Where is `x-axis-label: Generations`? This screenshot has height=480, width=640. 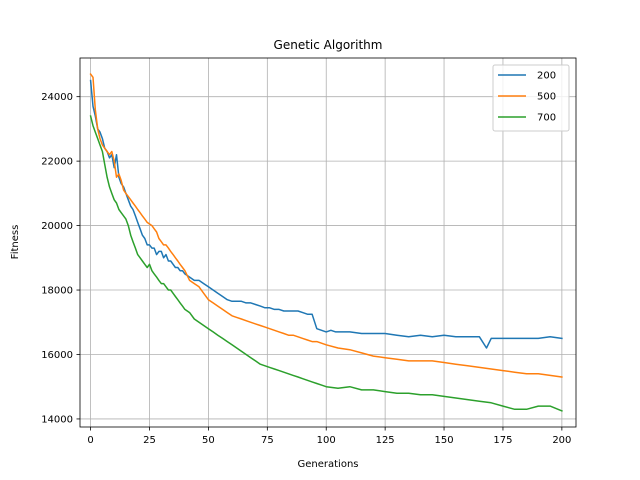
x-axis-label: Generations is located at coordinates (328, 464).